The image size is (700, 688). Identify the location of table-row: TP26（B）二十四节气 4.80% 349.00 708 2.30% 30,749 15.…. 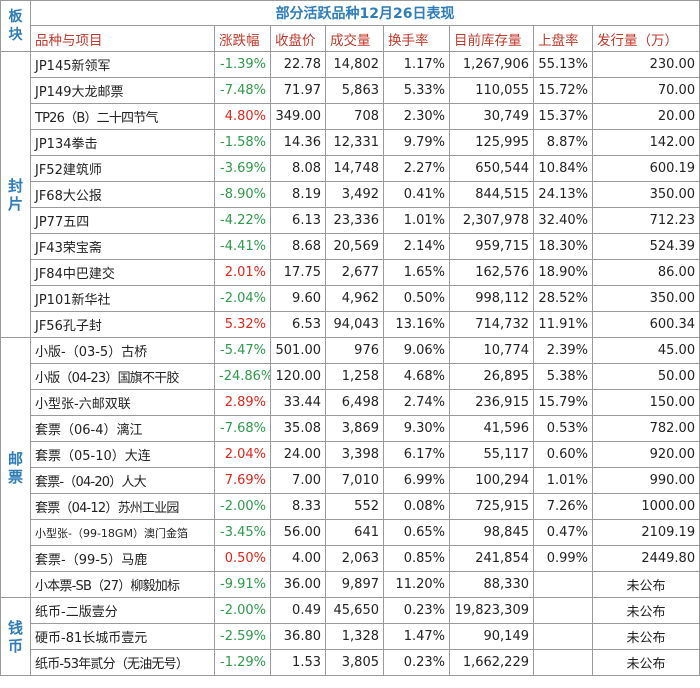
(350, 116).